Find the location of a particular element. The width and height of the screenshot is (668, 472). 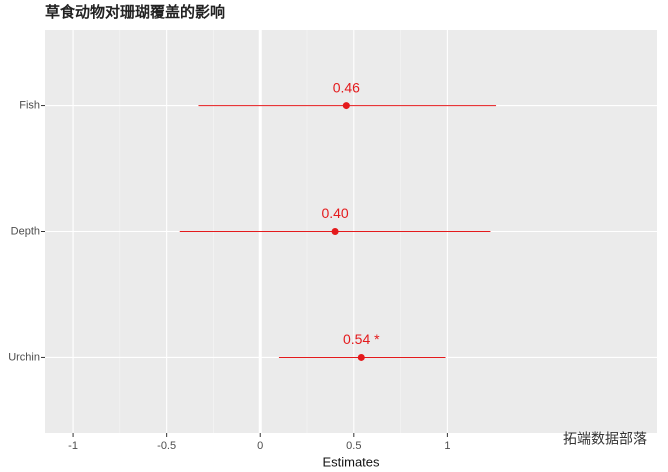

watermark: 拓端数据部落 is located at coordinates (605, 439).